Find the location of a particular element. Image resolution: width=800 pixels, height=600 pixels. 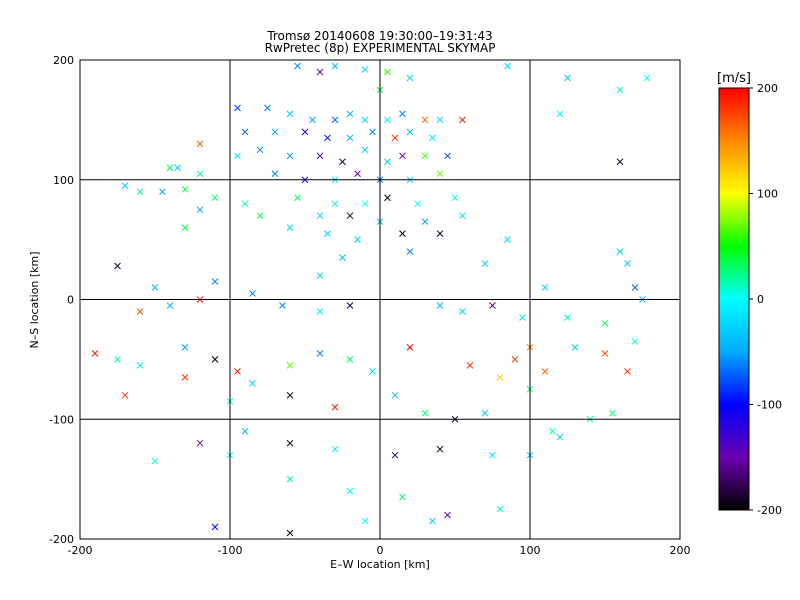

y-tick-label: -100 is located at coordinates (61, 419).